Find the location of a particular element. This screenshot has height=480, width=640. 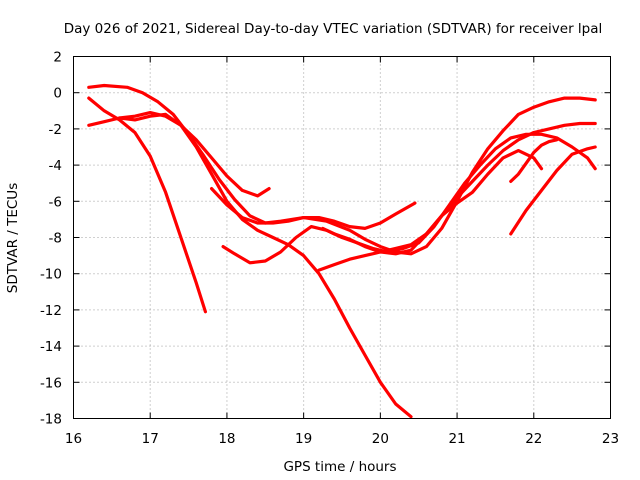

y-tick-label: -2 is located at coordinates (55, 130).